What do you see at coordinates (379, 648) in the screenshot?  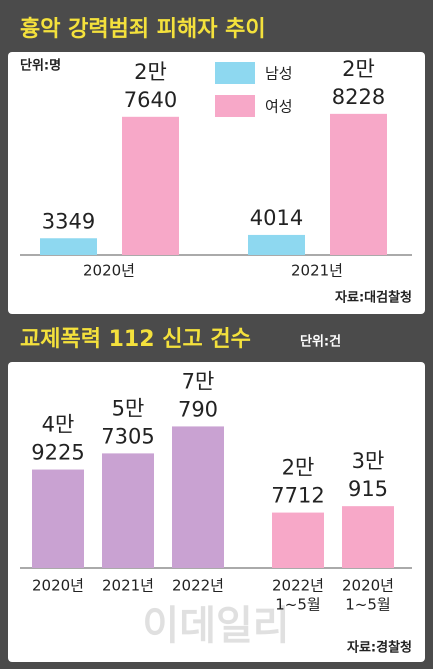 I see `source: 자료:경찰청` at bounding box center [379, 648].